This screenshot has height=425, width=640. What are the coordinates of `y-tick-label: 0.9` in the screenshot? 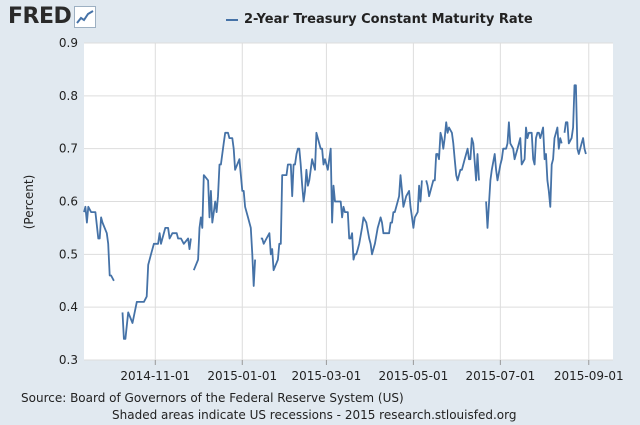 It's located at (68, 43).